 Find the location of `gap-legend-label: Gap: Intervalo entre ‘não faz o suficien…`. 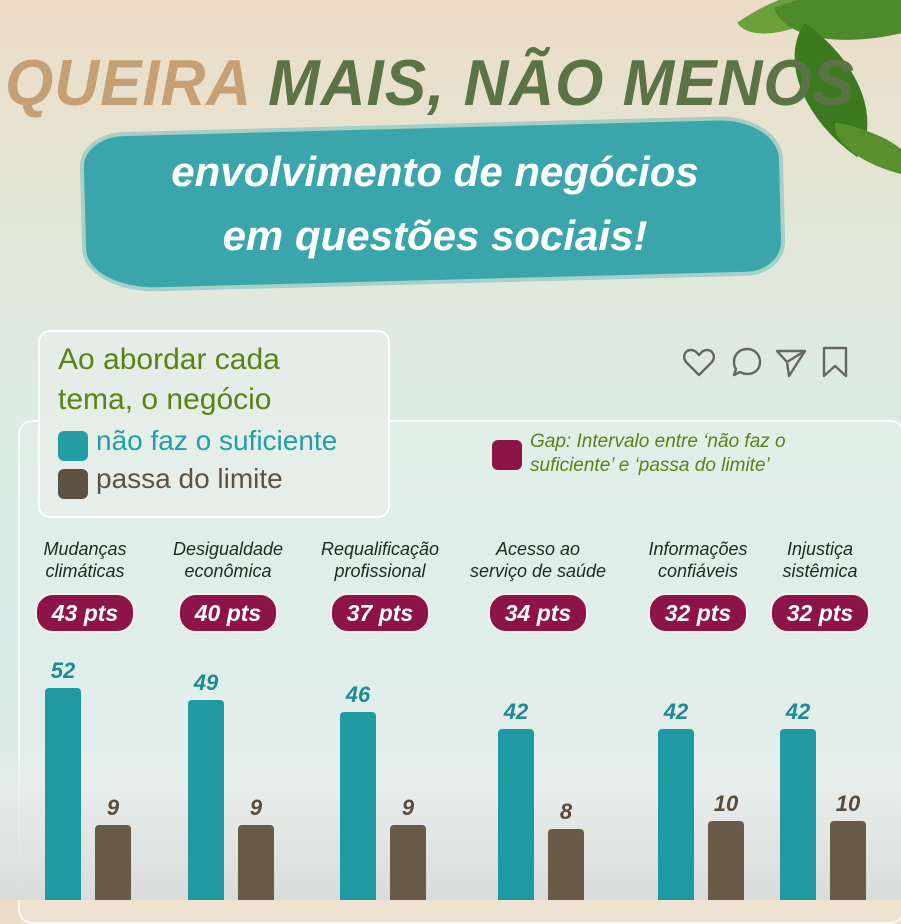

gap-legend-label: Gap: Intervalo entre ‘não faz o suficien… is located at coordinates (705, 454).